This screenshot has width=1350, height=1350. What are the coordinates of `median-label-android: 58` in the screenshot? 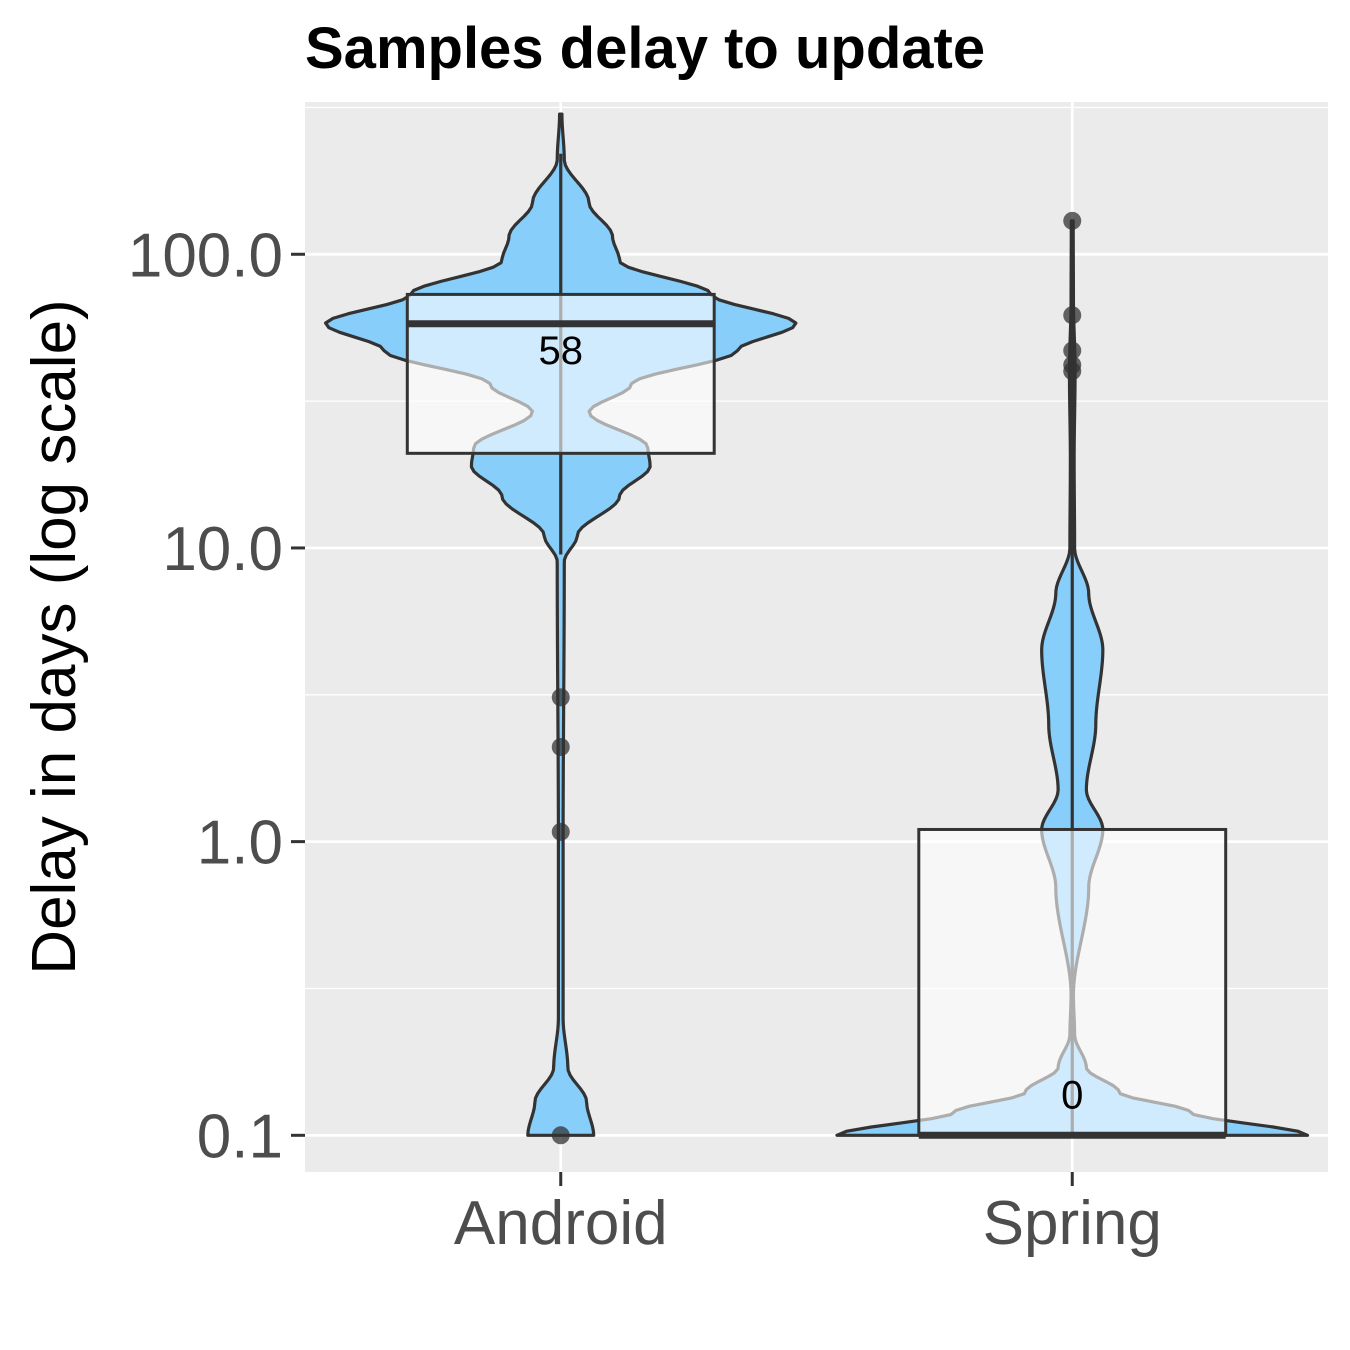 It's located at (561, 351).